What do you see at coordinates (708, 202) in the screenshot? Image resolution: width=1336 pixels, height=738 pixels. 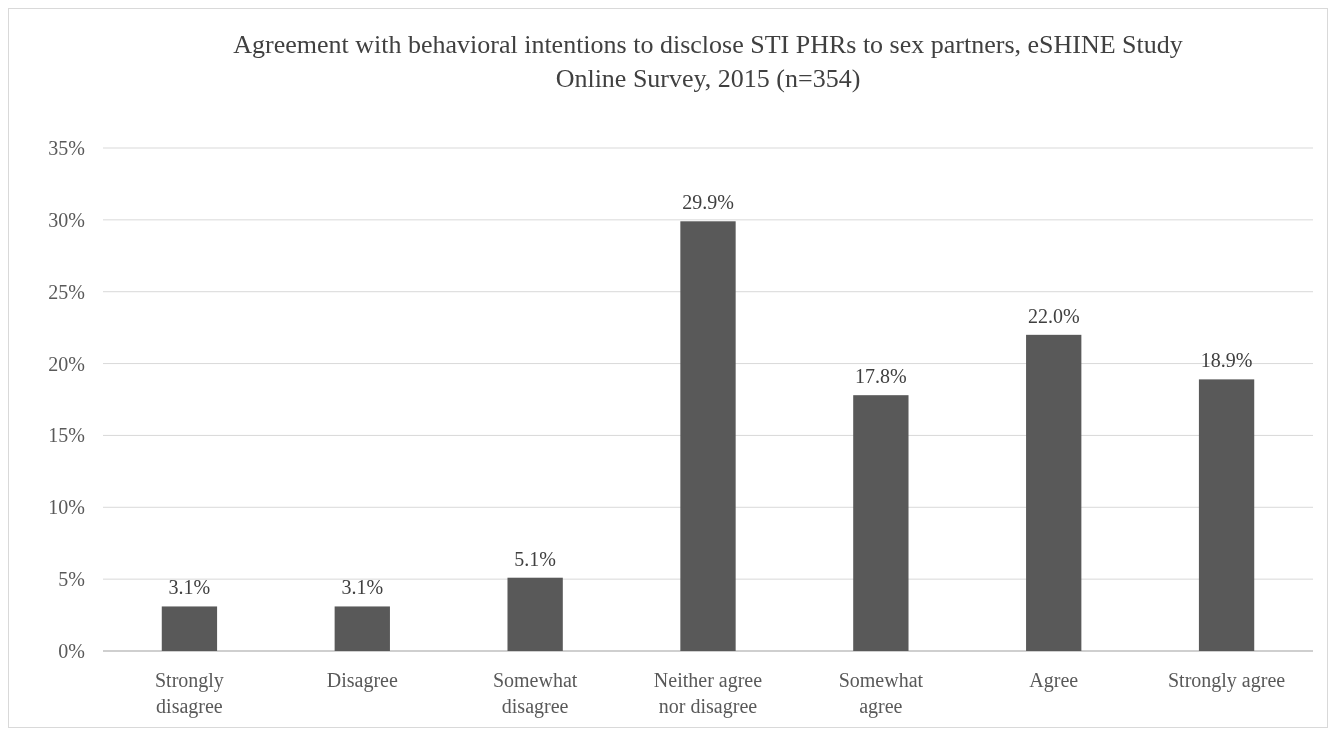 I see `data-label: 29.9%` at bounding box center [708, 202].